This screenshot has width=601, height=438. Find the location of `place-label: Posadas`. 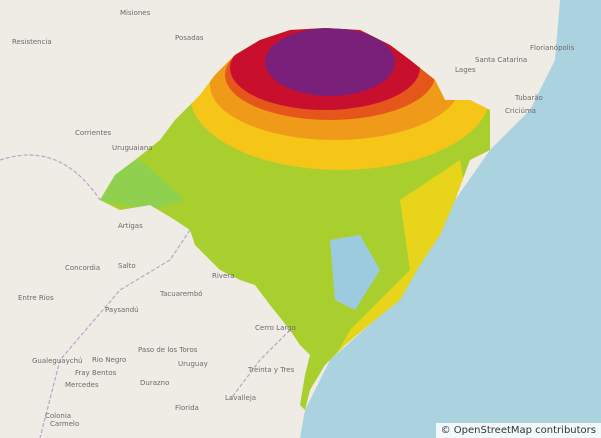

place-label: Posadas is located at coordinates (189, 38).